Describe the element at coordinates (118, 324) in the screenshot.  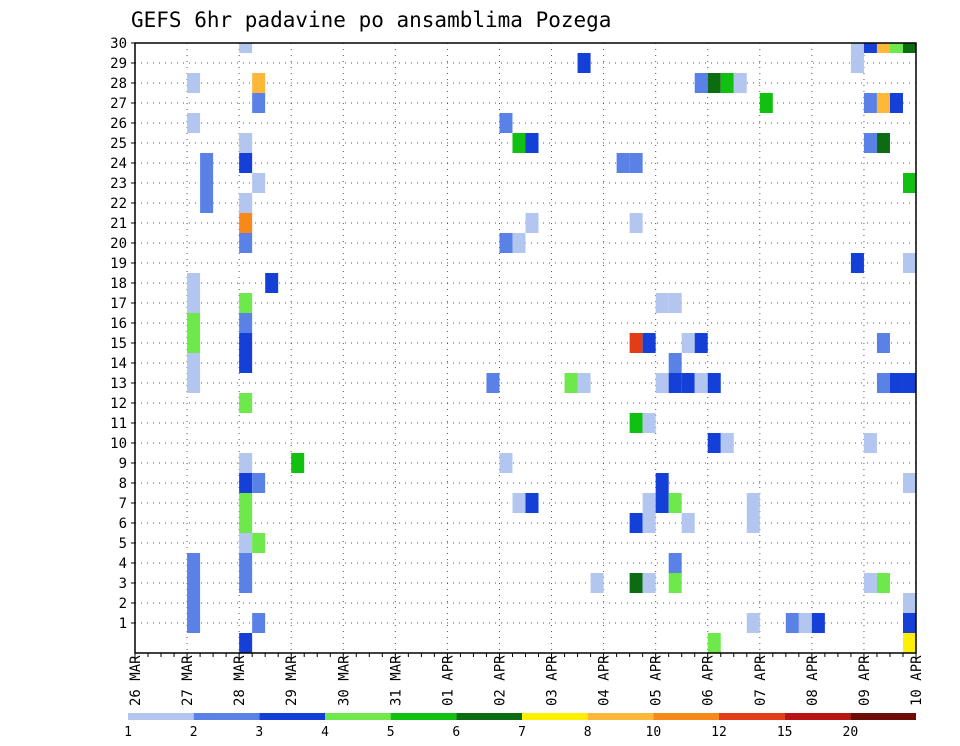
I see `y-tick-label: 16` at that location.